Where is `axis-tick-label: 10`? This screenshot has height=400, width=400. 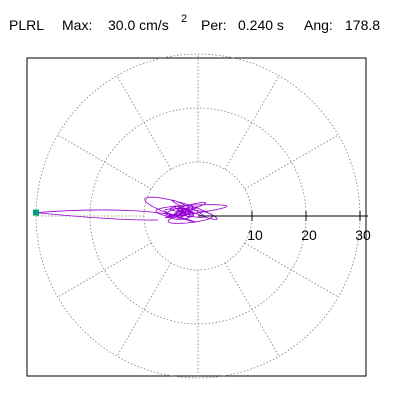
axis-tick-label: 10 is located at coordinates (255, 235).